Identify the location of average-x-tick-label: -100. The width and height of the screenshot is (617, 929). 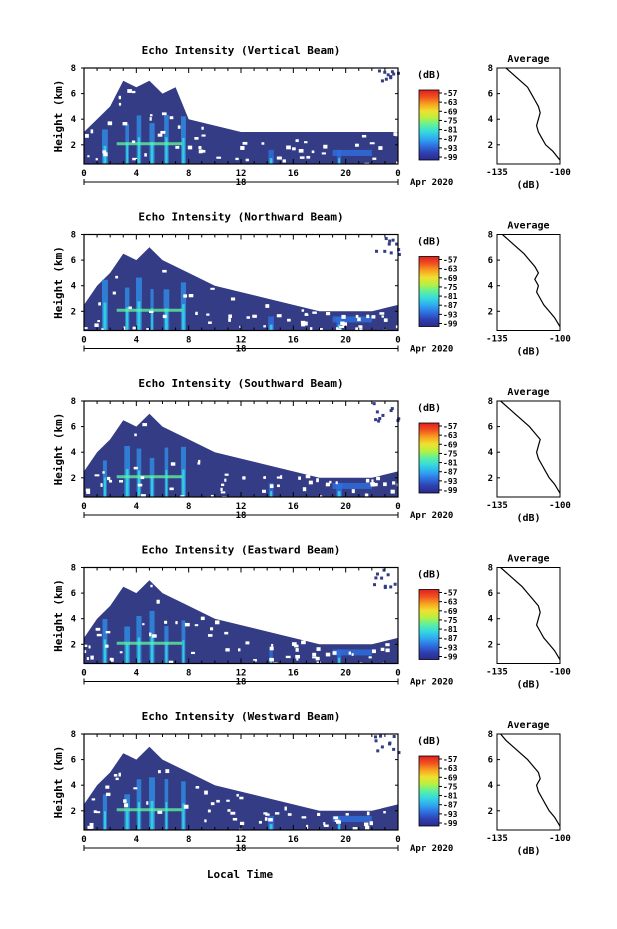
(560, 506).